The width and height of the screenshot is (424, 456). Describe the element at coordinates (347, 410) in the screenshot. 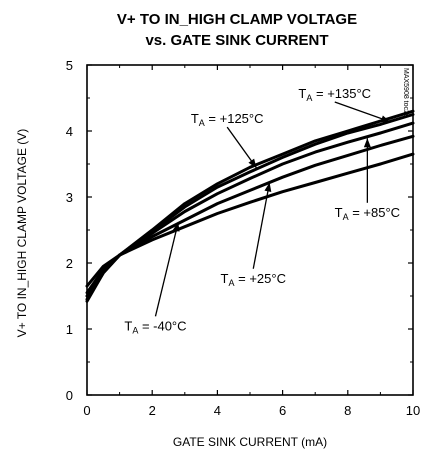

I see `x-tick-label: 8` at that location.